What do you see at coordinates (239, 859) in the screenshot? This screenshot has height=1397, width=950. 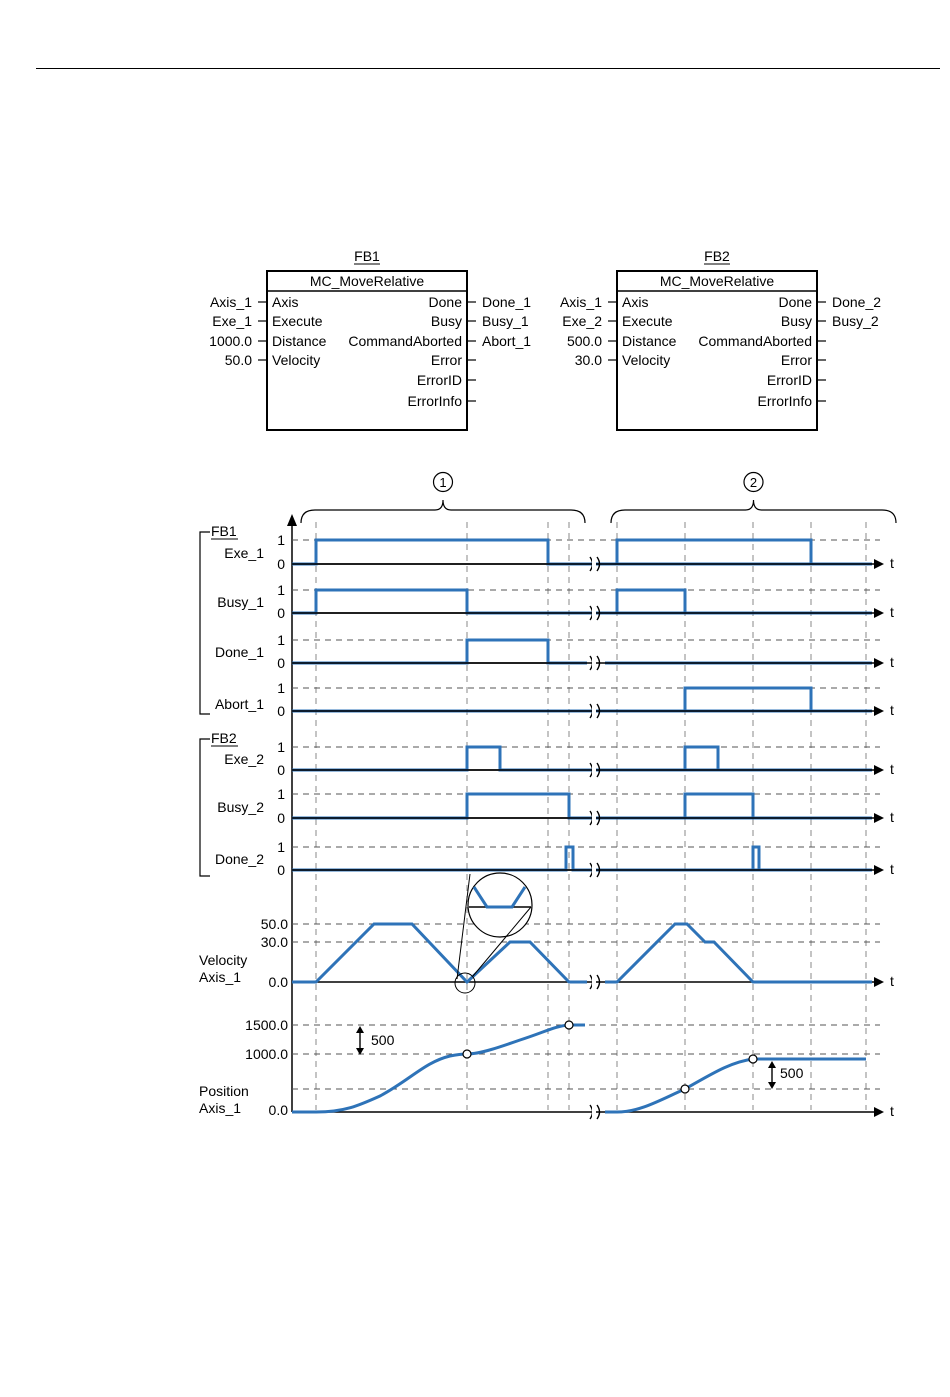 I see `signal-name: Done_2` at bounding box center [239, 859].